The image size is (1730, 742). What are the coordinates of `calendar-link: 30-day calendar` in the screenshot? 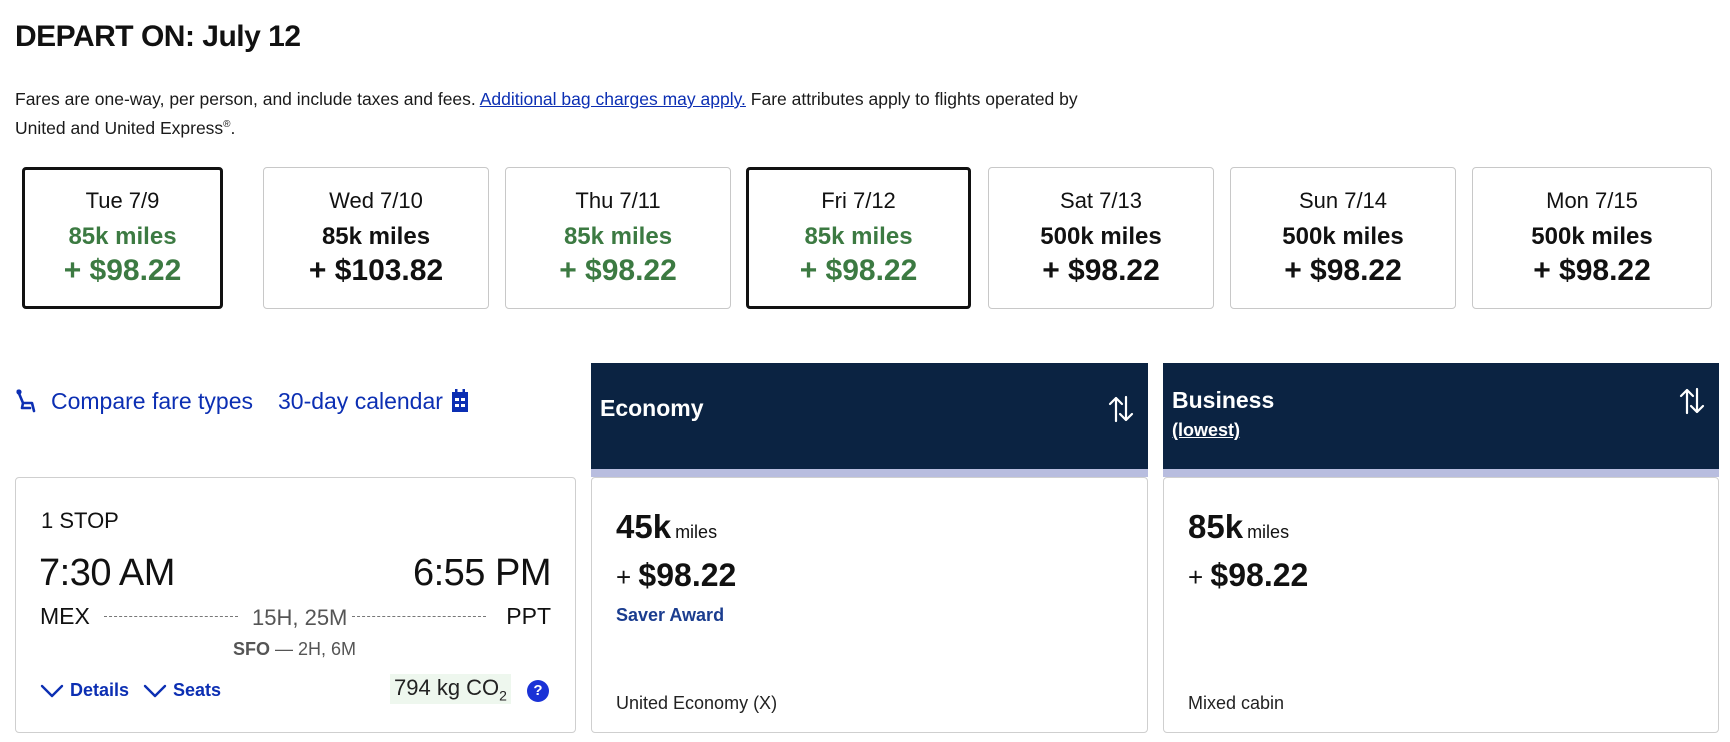 It's located at (377, 401).